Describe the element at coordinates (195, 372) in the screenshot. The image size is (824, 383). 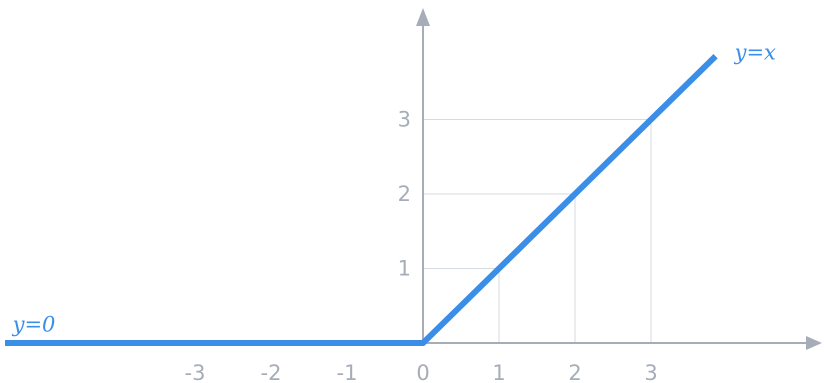
I see `x-tick-label: -3` at that location.